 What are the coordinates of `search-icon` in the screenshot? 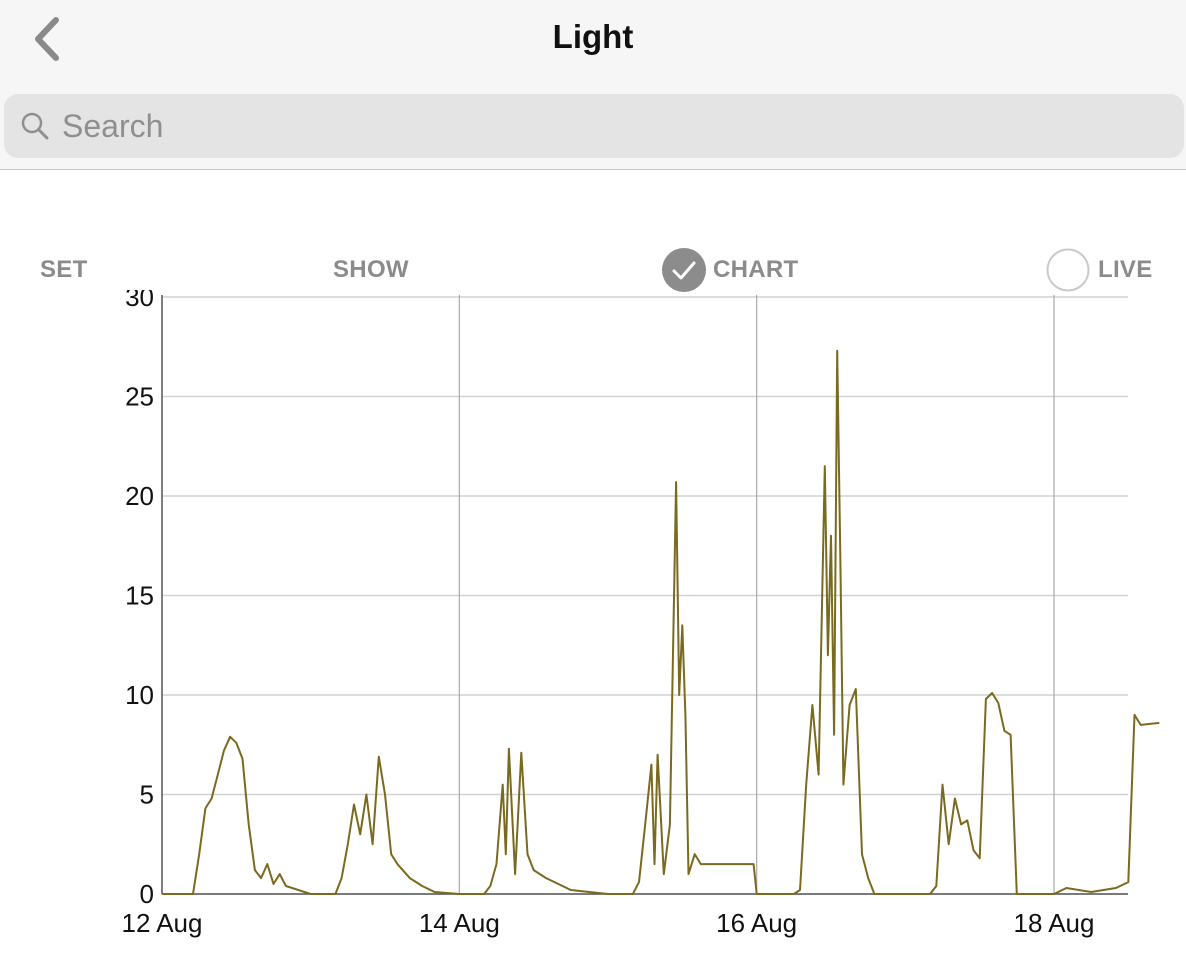 It's located at (35, 126).